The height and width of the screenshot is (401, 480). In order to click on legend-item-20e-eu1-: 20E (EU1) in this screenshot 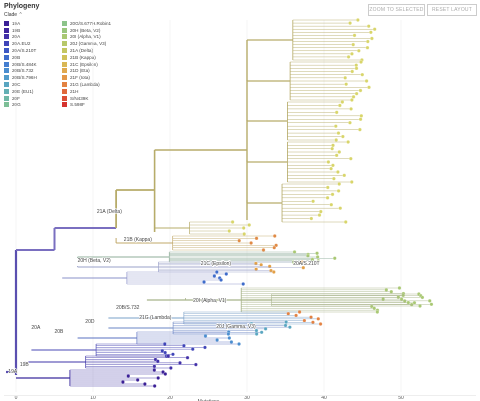, I will do `click(20, 91)`.